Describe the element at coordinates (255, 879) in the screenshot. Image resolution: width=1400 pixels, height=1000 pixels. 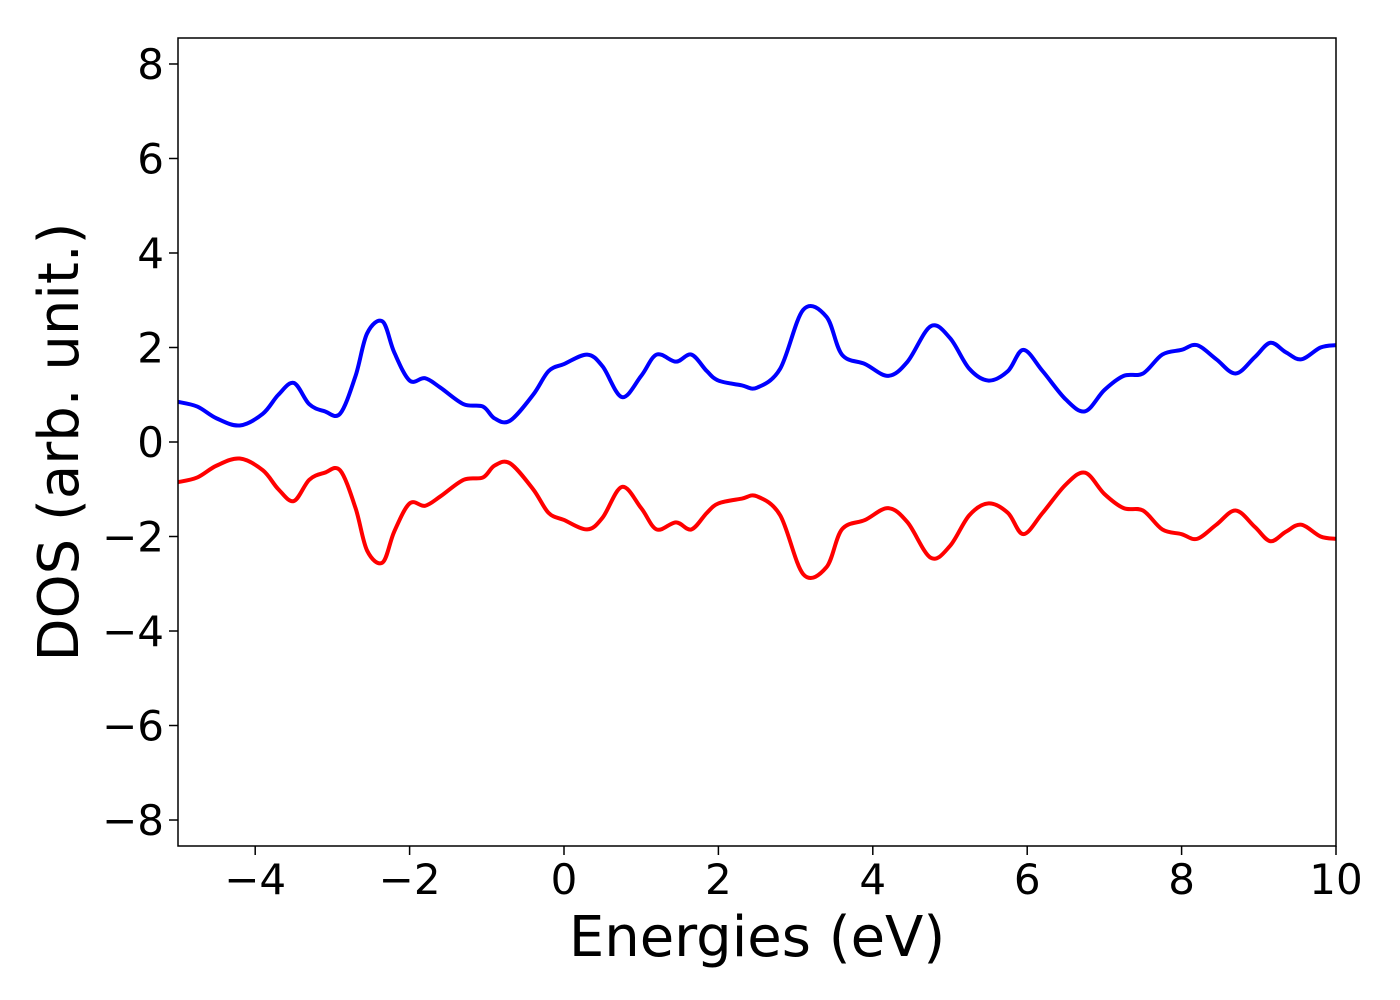
I see `x-tick-label: −4` at that location.